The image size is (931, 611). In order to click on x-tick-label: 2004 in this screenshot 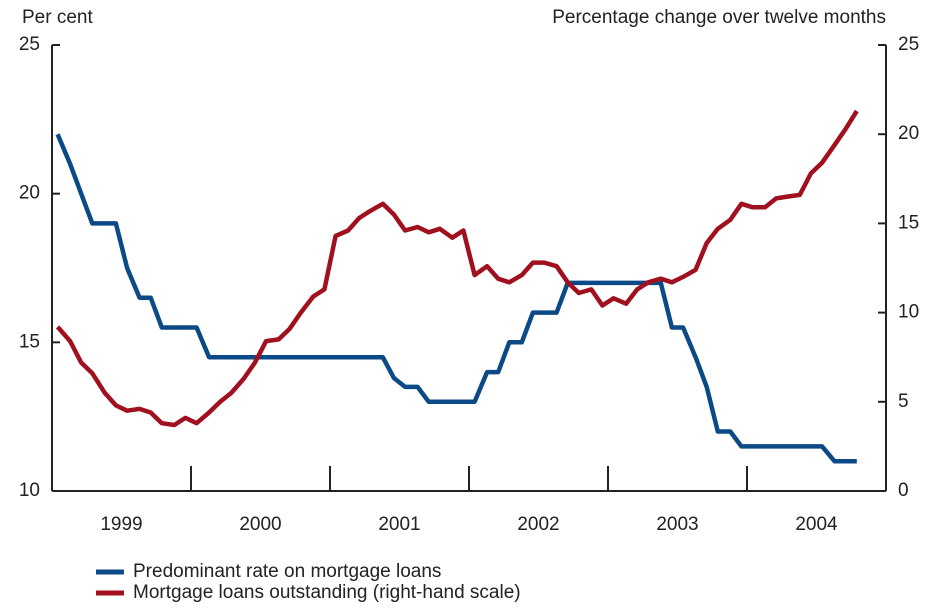, I will do `click(816, 524)`.